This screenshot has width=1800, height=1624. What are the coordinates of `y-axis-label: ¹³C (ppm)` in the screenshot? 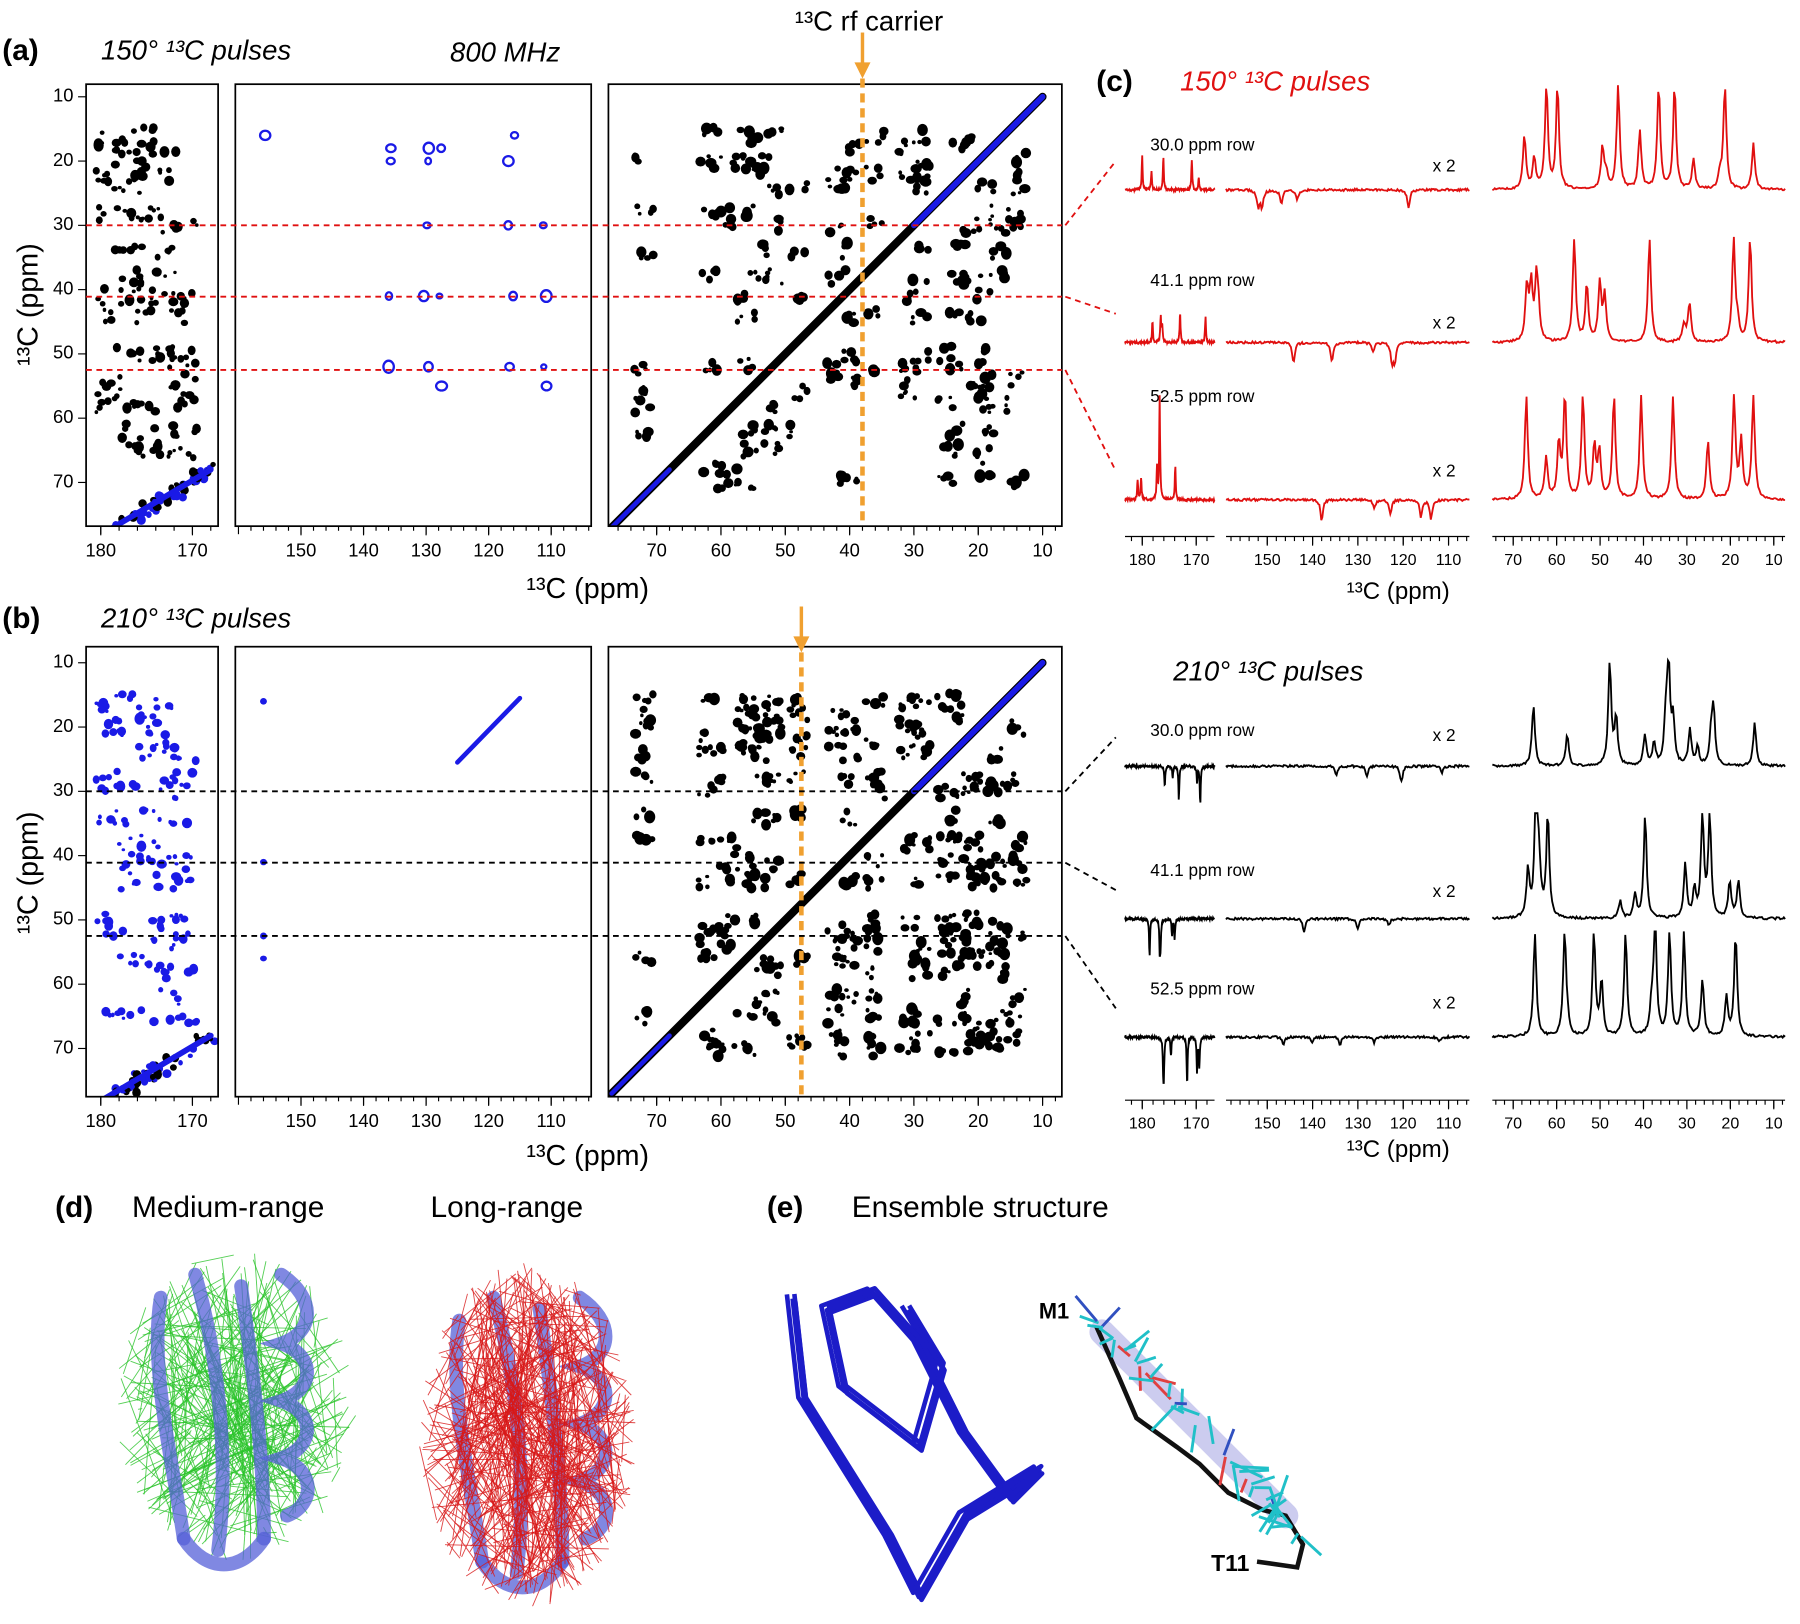 It's located at (28, 872).